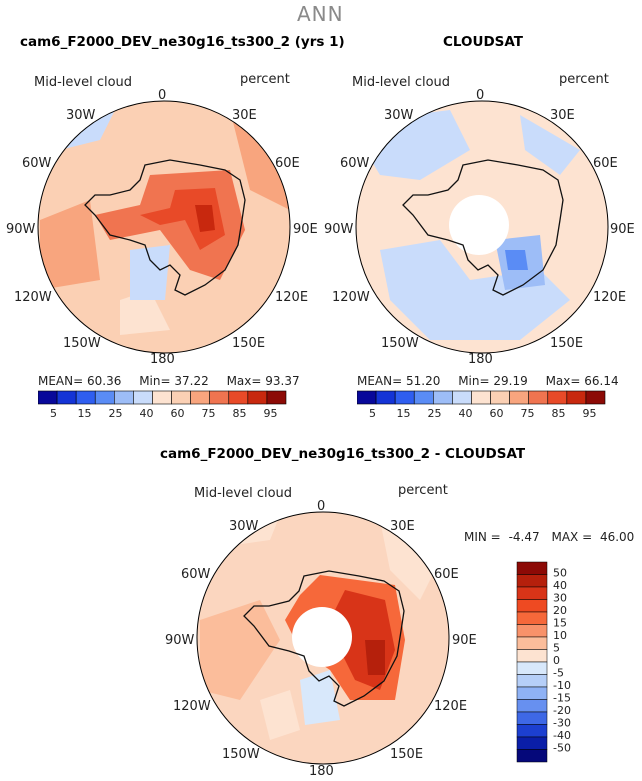 The height and width of the screenshot is (781, 642). Describe the element at coordinates (282, 381) in the screenshot. I see `panel1-max-value: 93.37` at that location.